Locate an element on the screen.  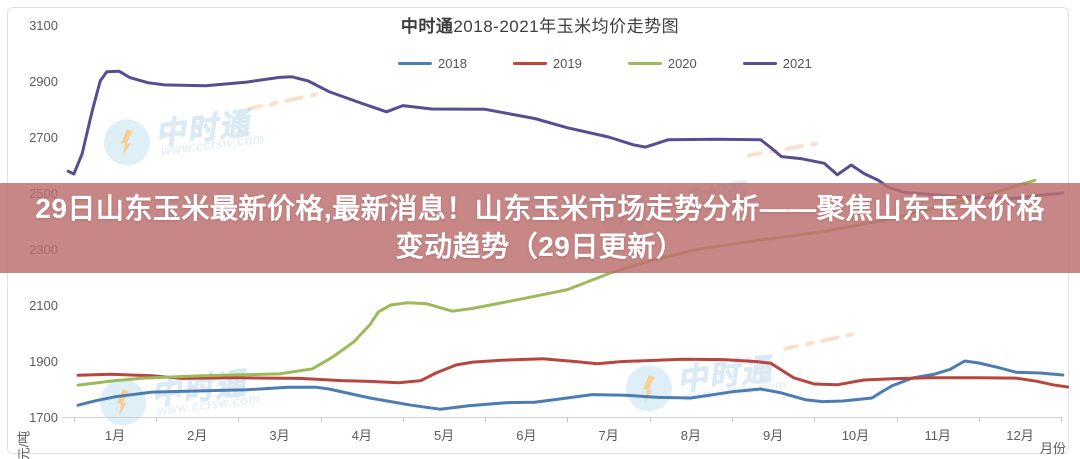
y-tick-label: 1900 is located at coordinates (43, 361).